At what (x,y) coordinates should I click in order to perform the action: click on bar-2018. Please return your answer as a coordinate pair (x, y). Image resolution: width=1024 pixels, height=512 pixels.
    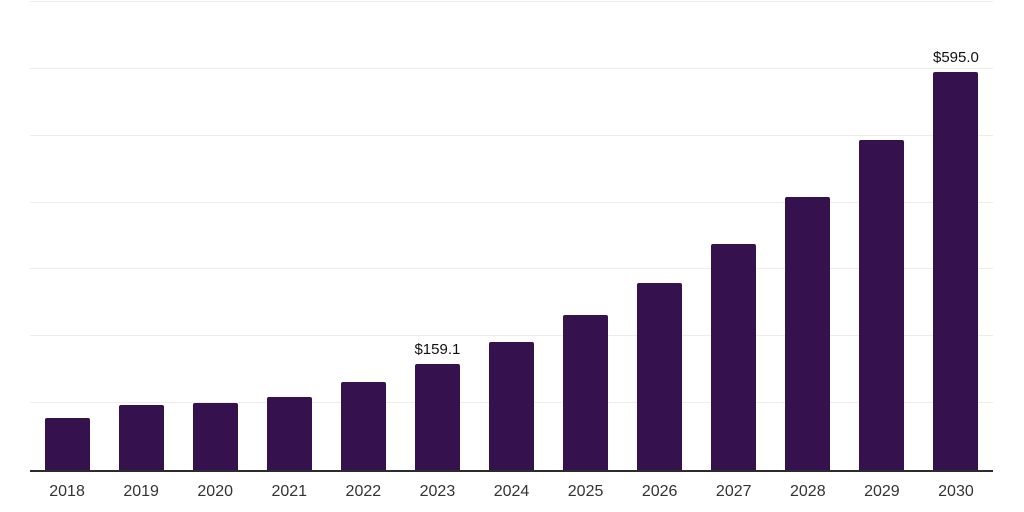
    Looking at the image, I should click on (67, 444).